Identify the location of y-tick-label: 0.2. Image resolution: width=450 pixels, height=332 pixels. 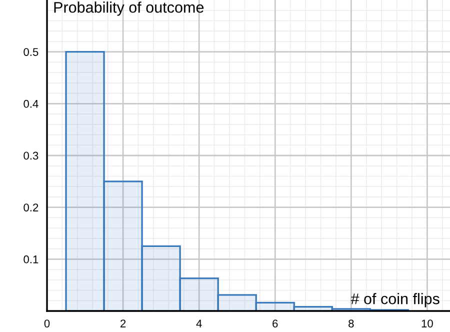
(31, 208).